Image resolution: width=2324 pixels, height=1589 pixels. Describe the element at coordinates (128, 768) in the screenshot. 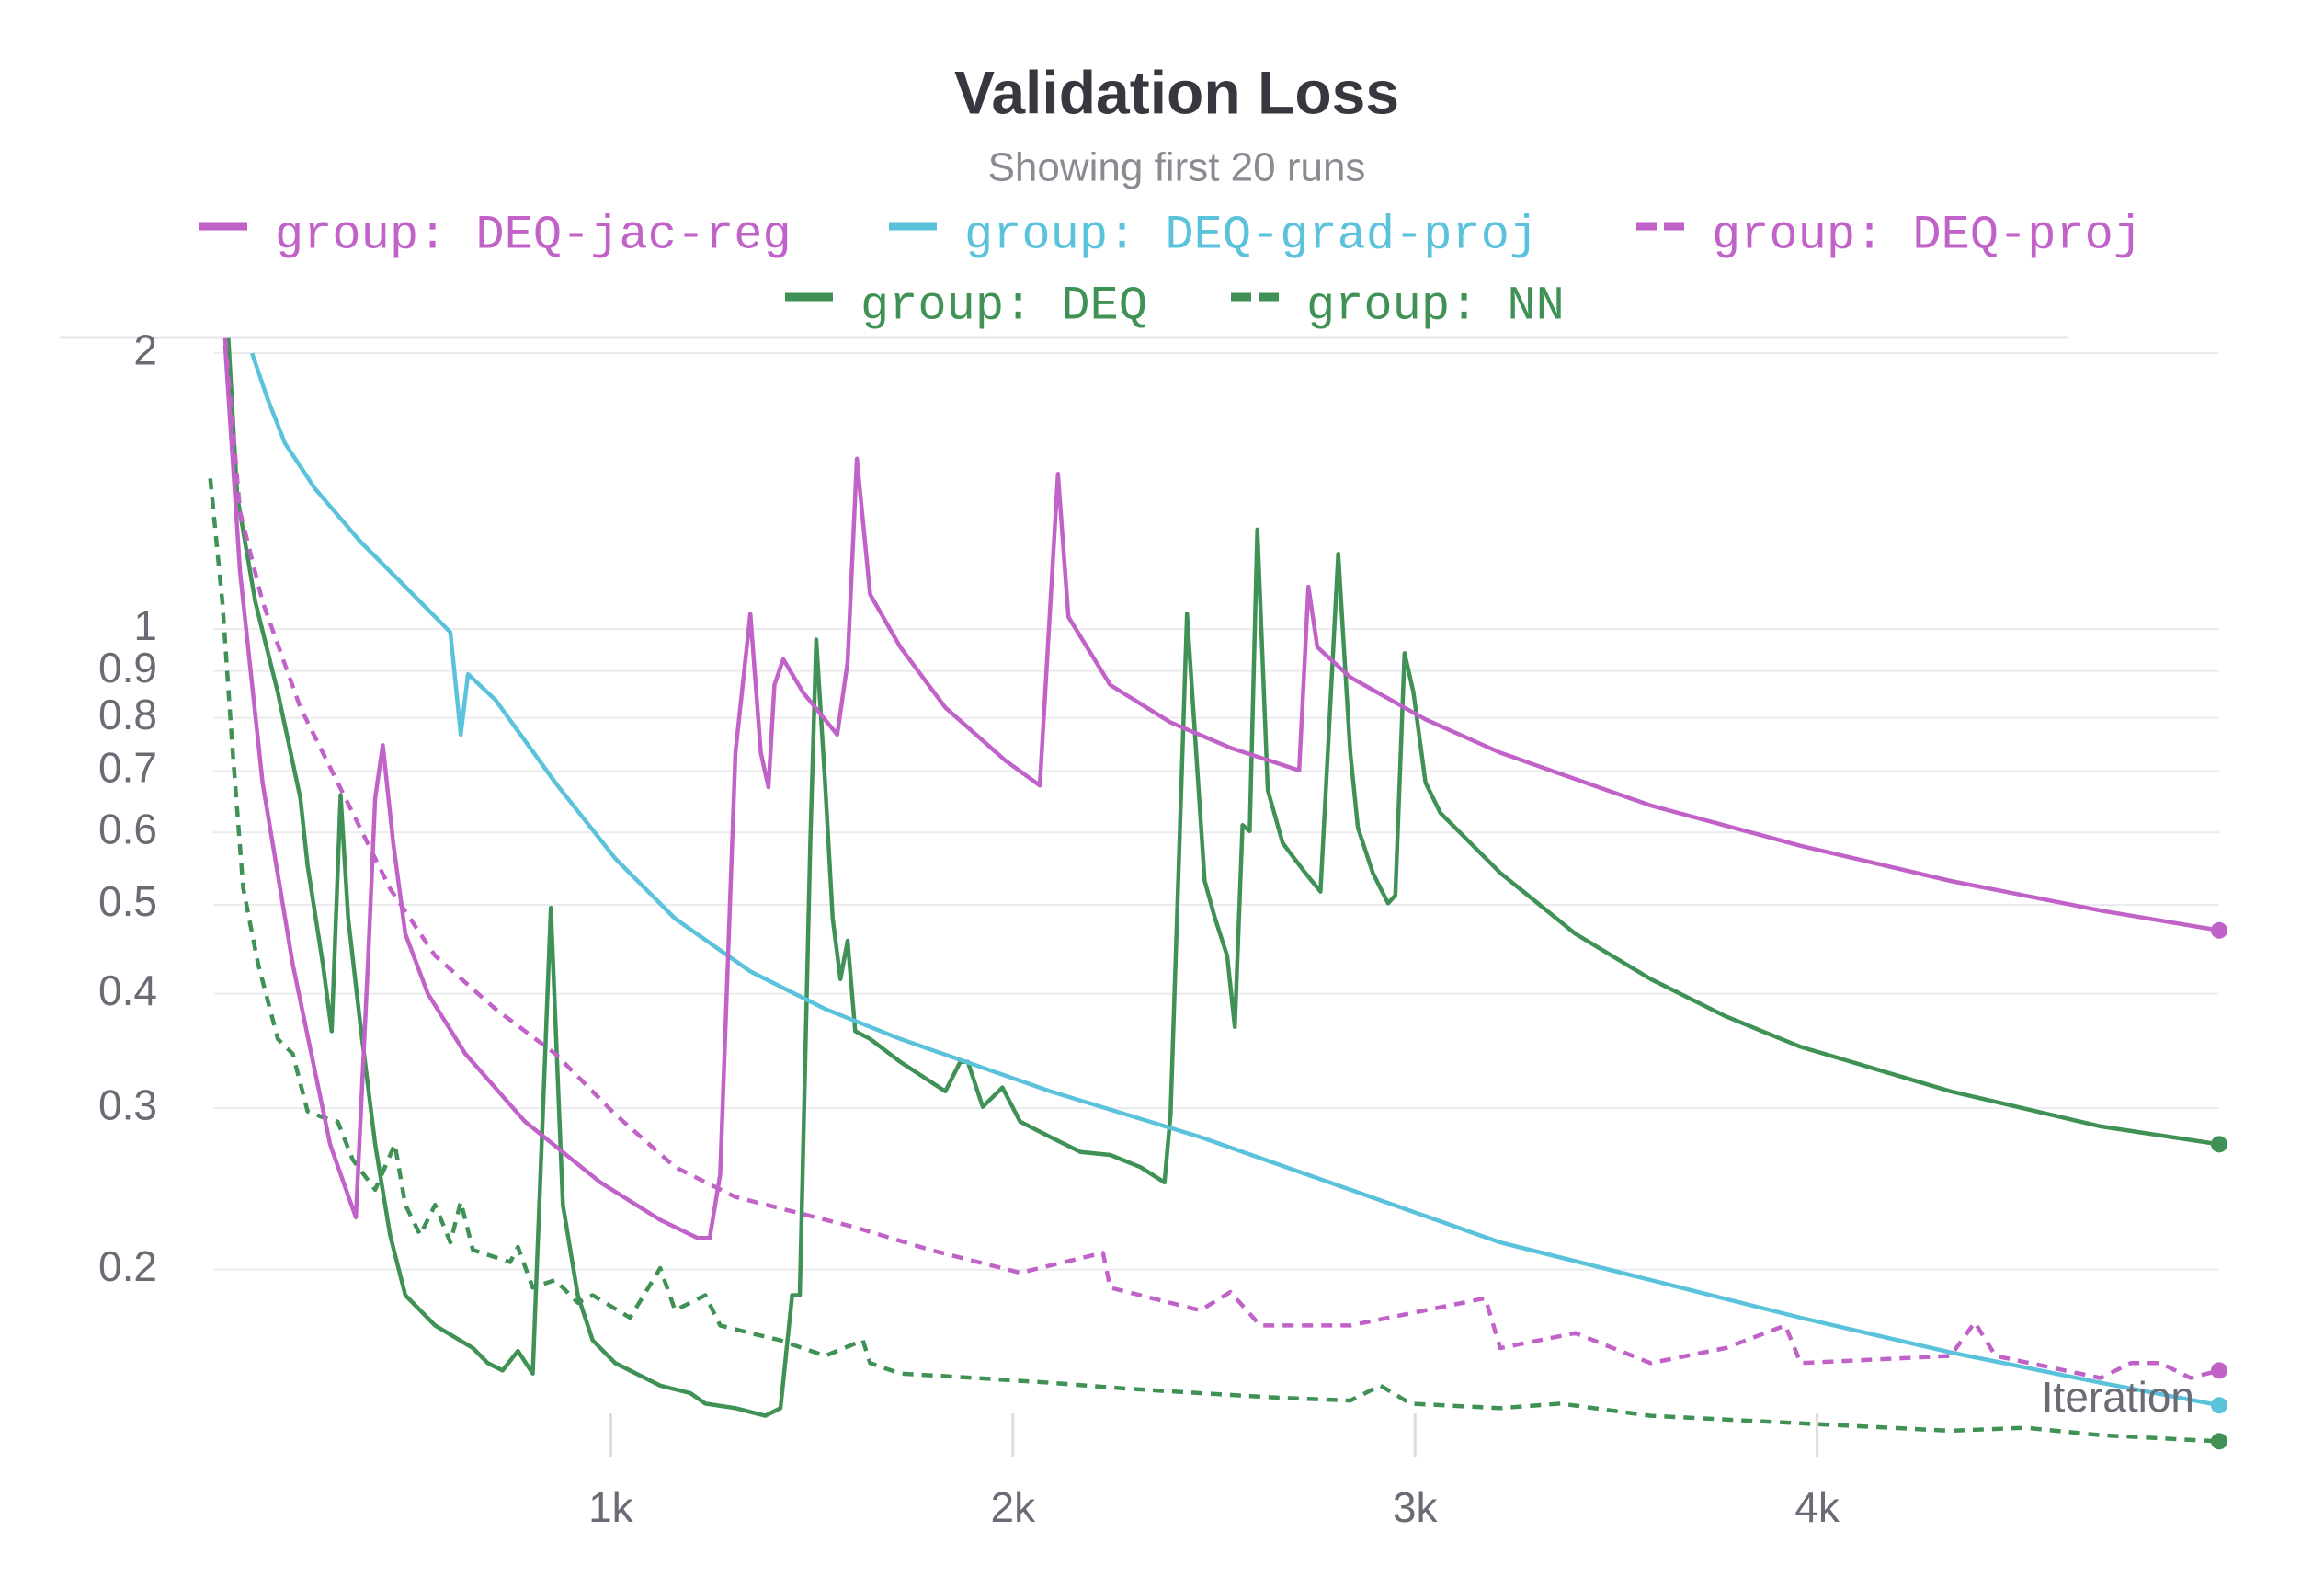

I see `y-tick-label: 0.7` at that location.